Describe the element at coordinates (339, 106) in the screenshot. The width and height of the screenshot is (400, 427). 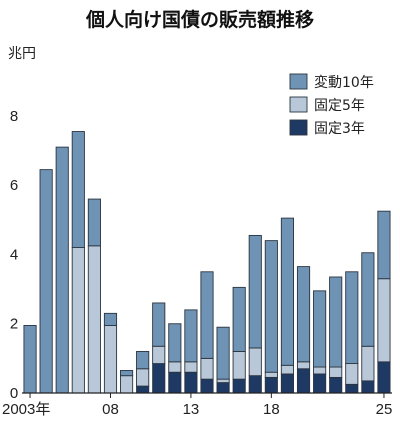
I see `legend-label: 固定5年` at that location.